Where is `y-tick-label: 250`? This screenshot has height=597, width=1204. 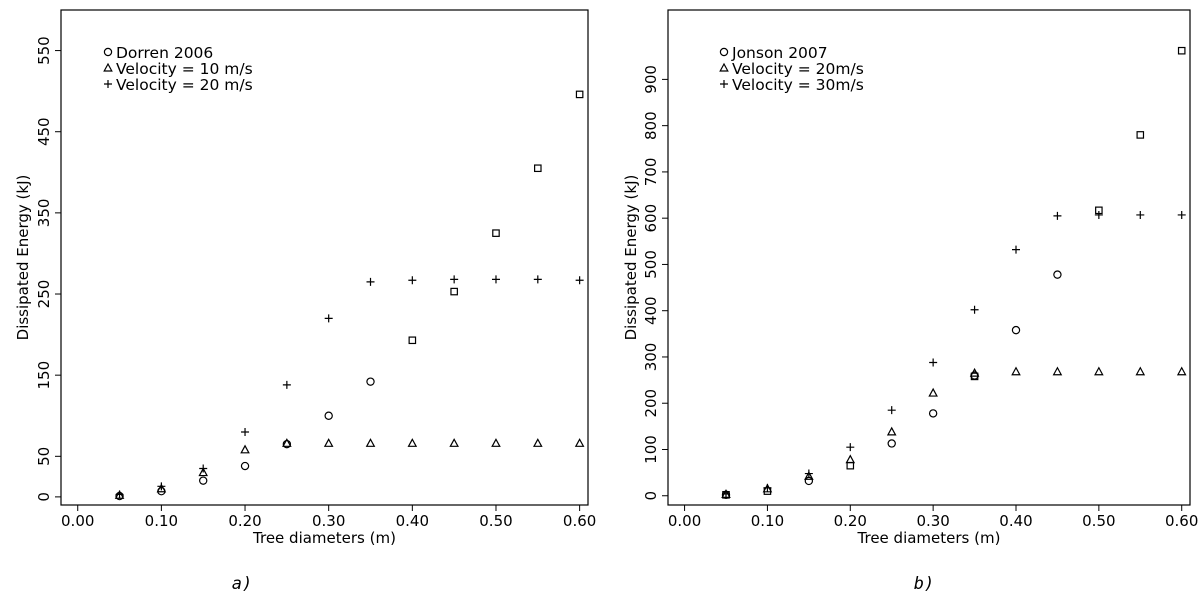 y-tick-label: 250 is located at coordinates (44, 294).